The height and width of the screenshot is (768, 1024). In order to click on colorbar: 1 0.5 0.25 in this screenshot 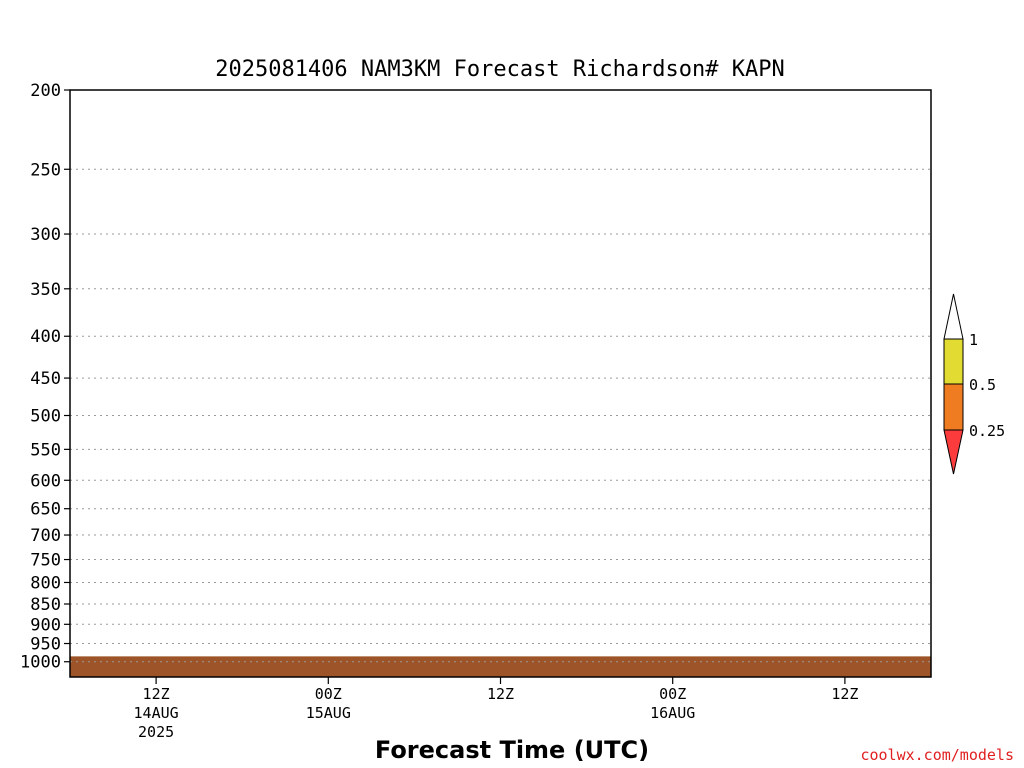, I will do `click(974, 384)`.